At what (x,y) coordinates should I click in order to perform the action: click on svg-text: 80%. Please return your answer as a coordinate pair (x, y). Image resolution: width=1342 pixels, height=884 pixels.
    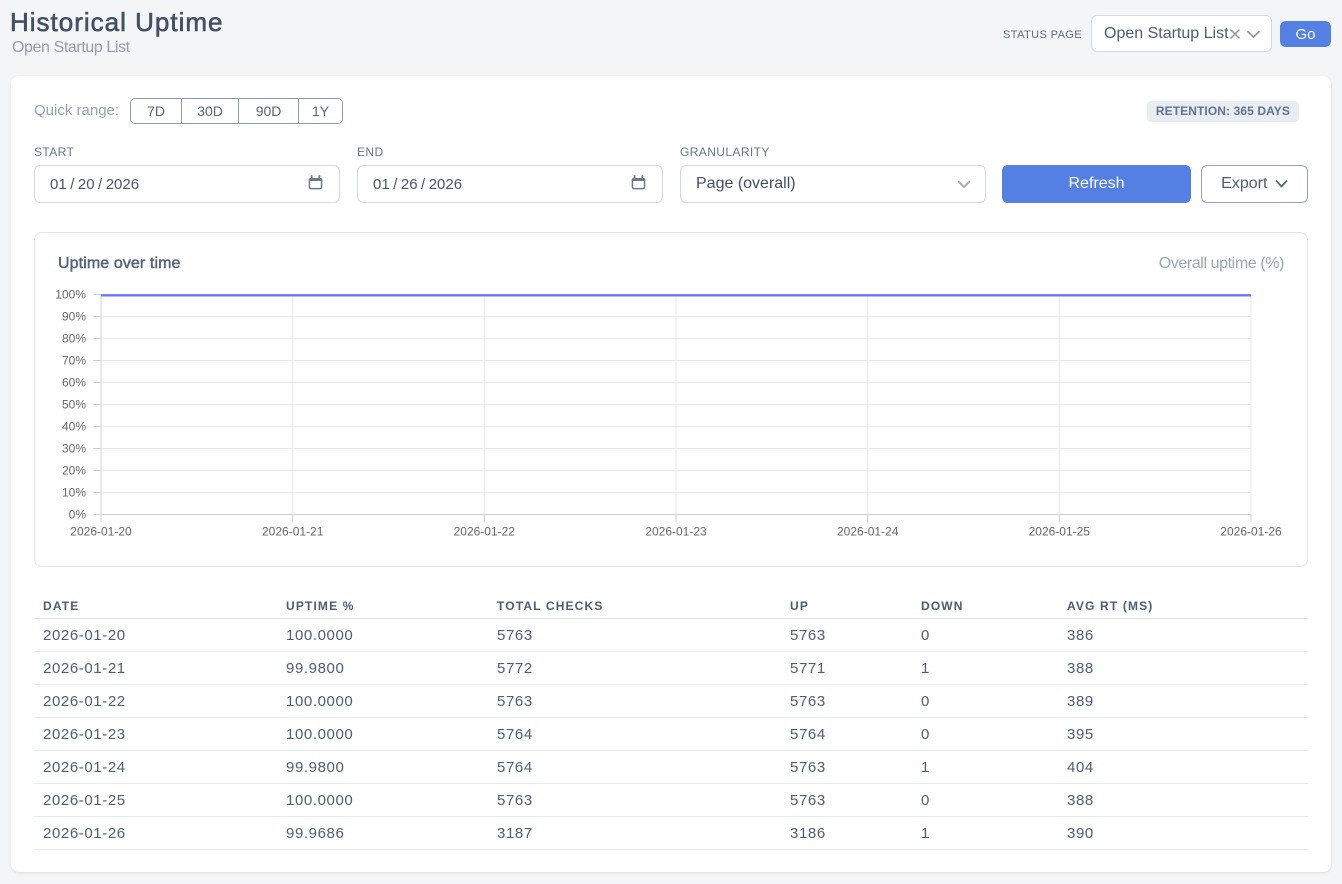
    Looking at the image, I should click on (74, 339).